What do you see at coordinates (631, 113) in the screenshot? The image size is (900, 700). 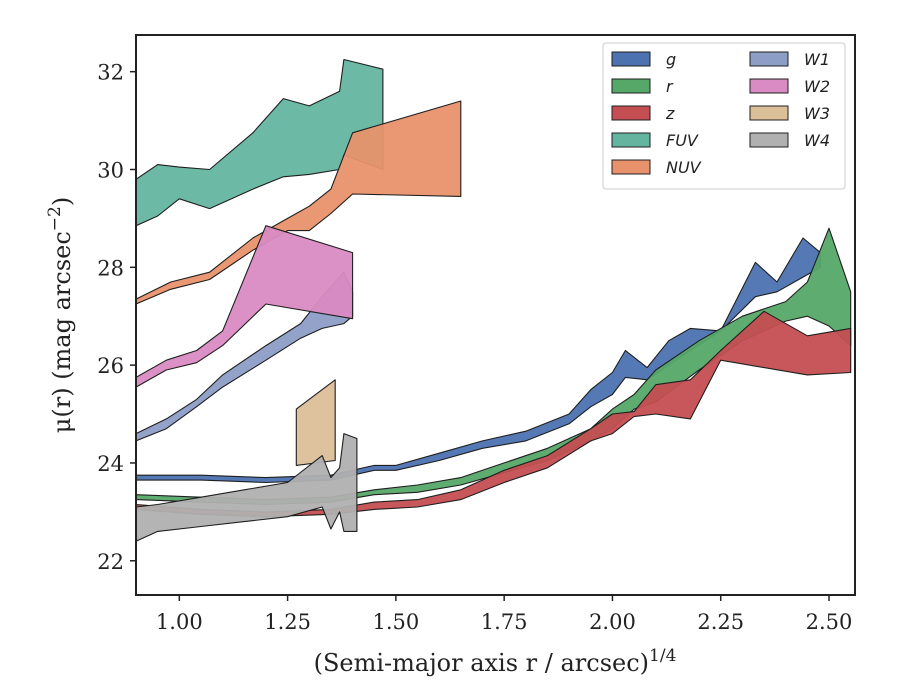 I see `legend-swatch-z` at bounding box center [631, 113].